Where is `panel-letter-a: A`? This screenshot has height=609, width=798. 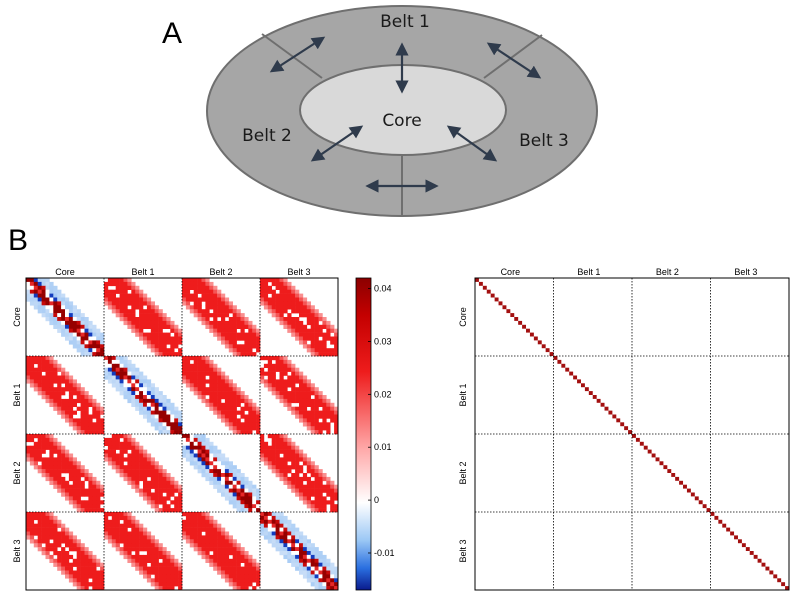 panel-letter-a: A is located at coordinates (172, 33).